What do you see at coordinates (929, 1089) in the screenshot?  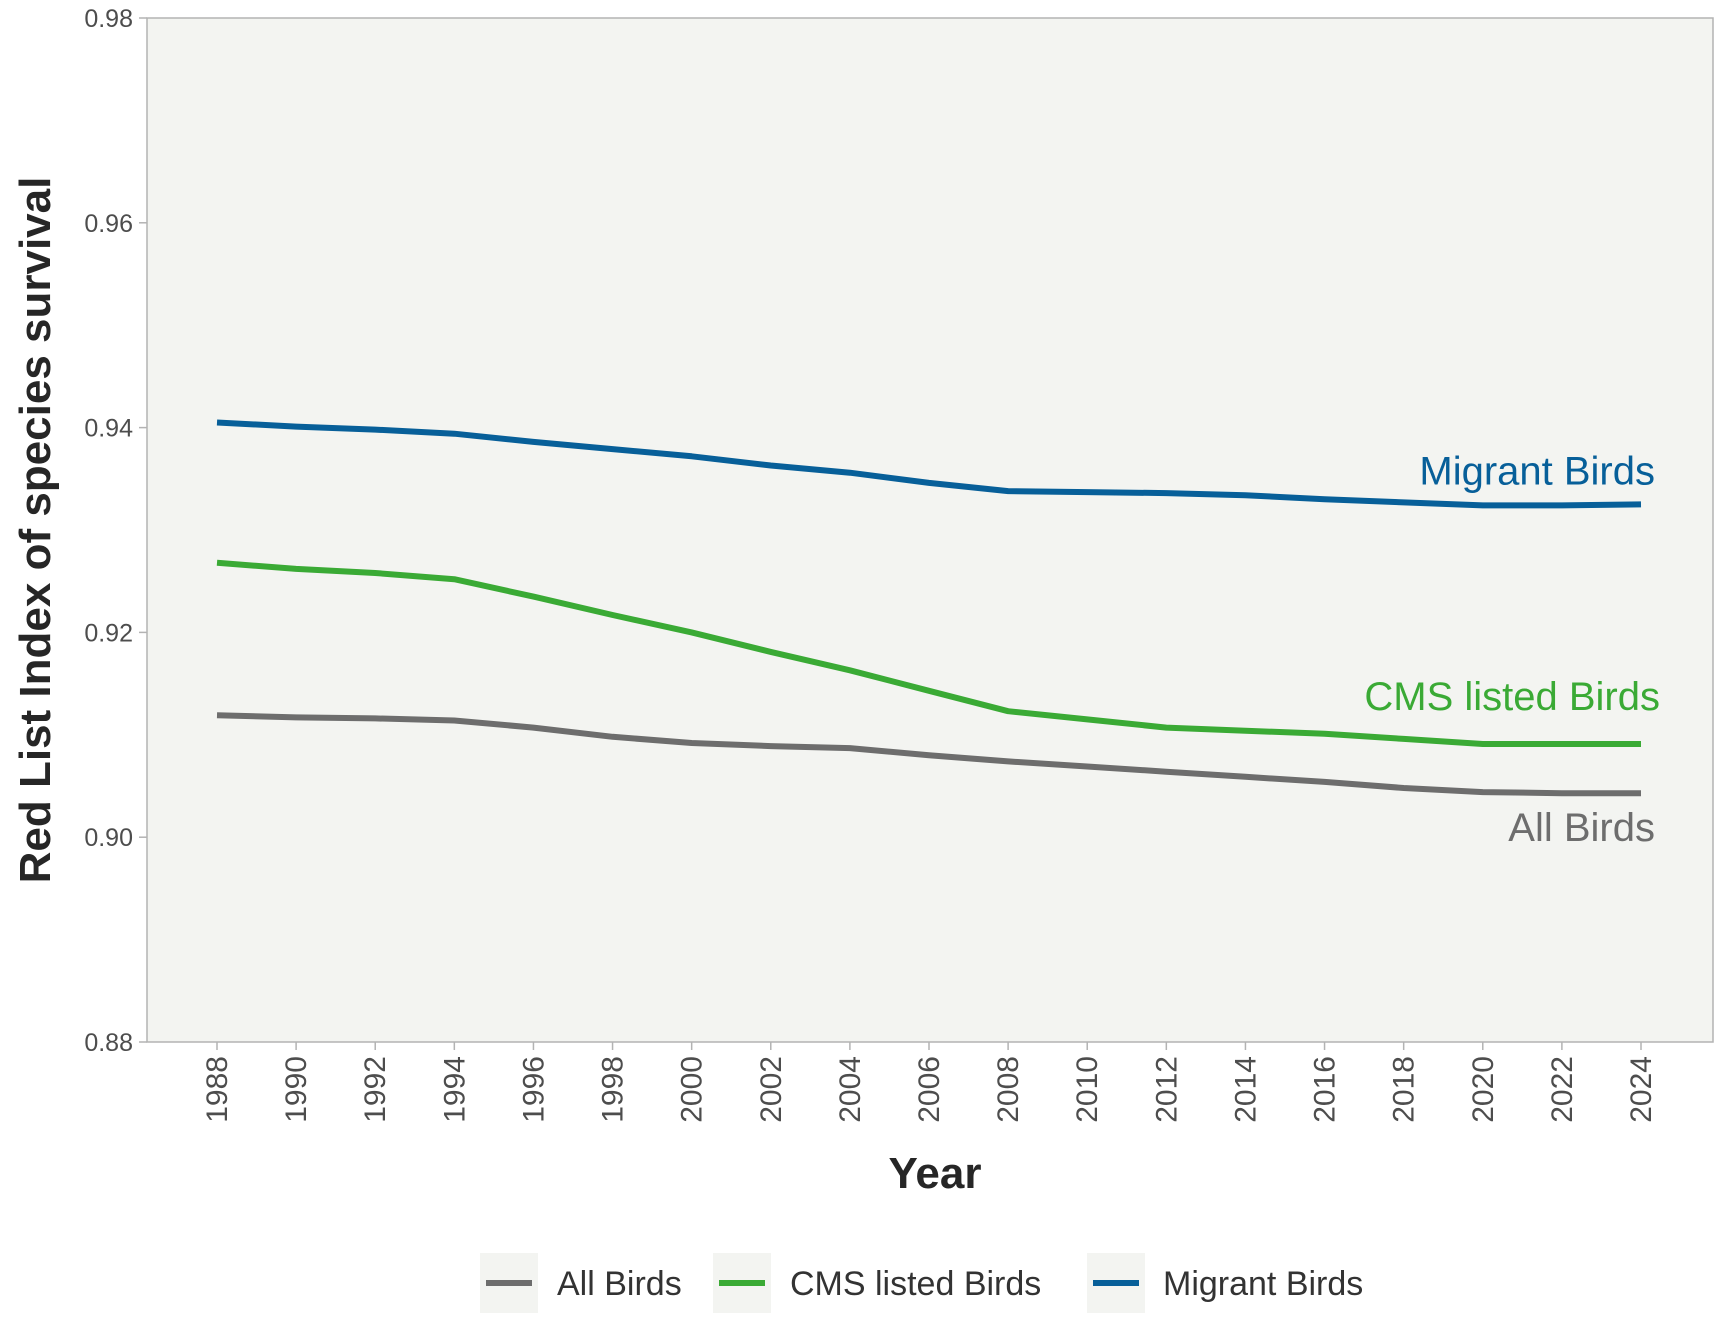 I see `x-tick-label: 2006` at bounding box center [929, 1089].